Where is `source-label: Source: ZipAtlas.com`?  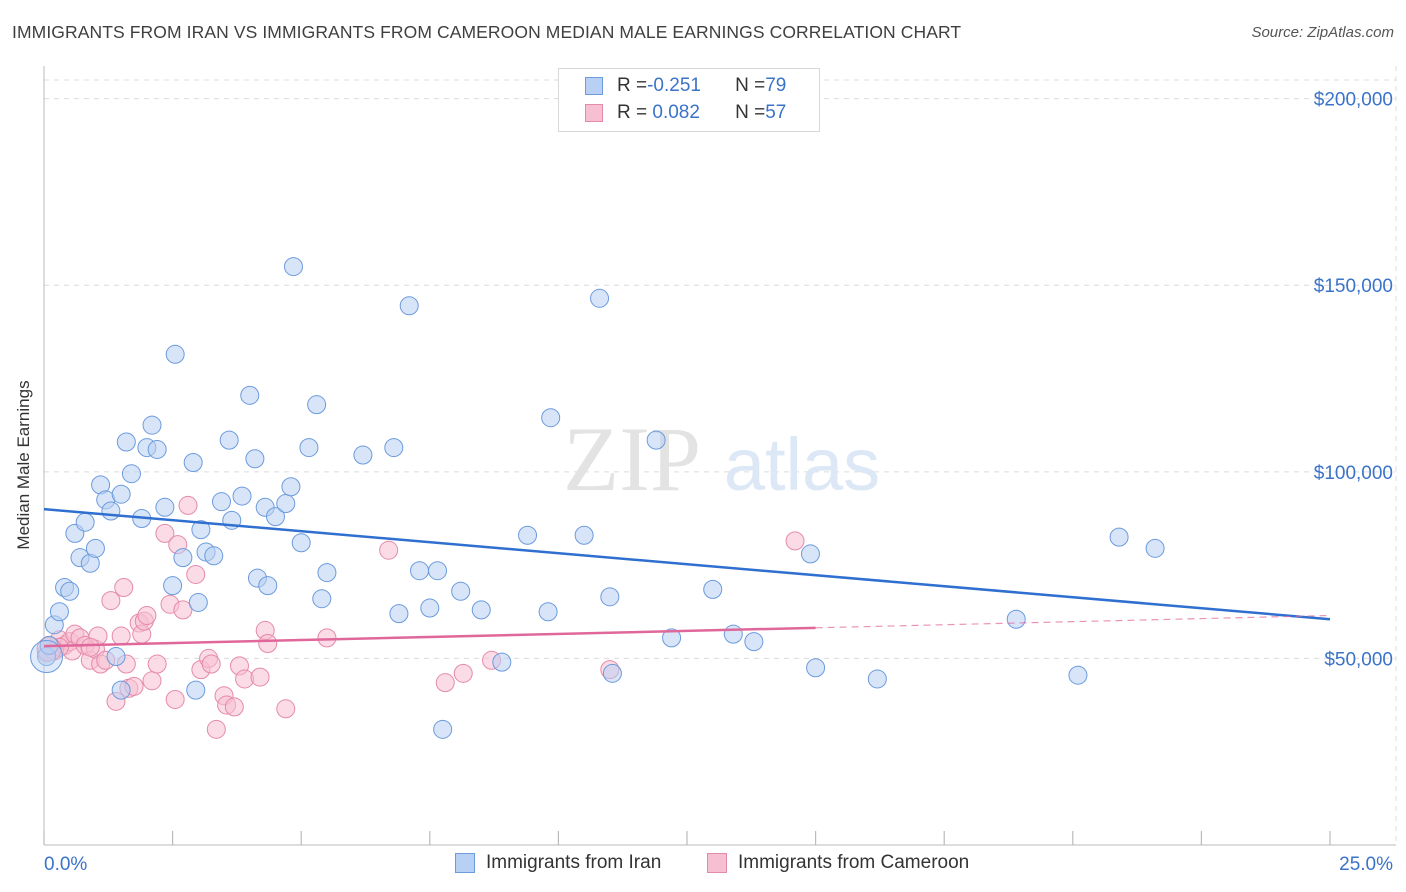
source-label: Source: ZipAtlas.com is located at coordinates (1322, 32).